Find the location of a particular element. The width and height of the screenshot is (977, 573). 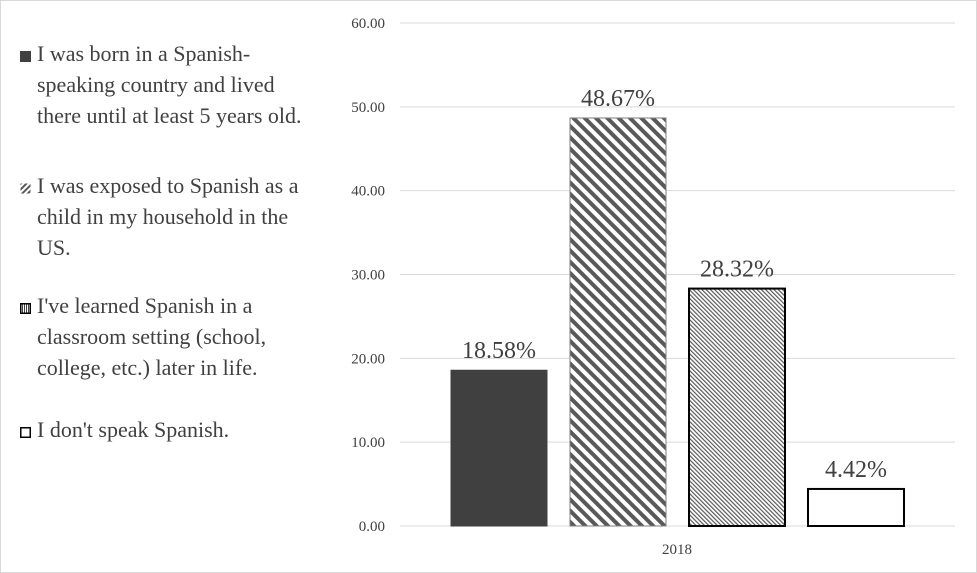

legend-swatch-white is located at coordinates (25, 432).